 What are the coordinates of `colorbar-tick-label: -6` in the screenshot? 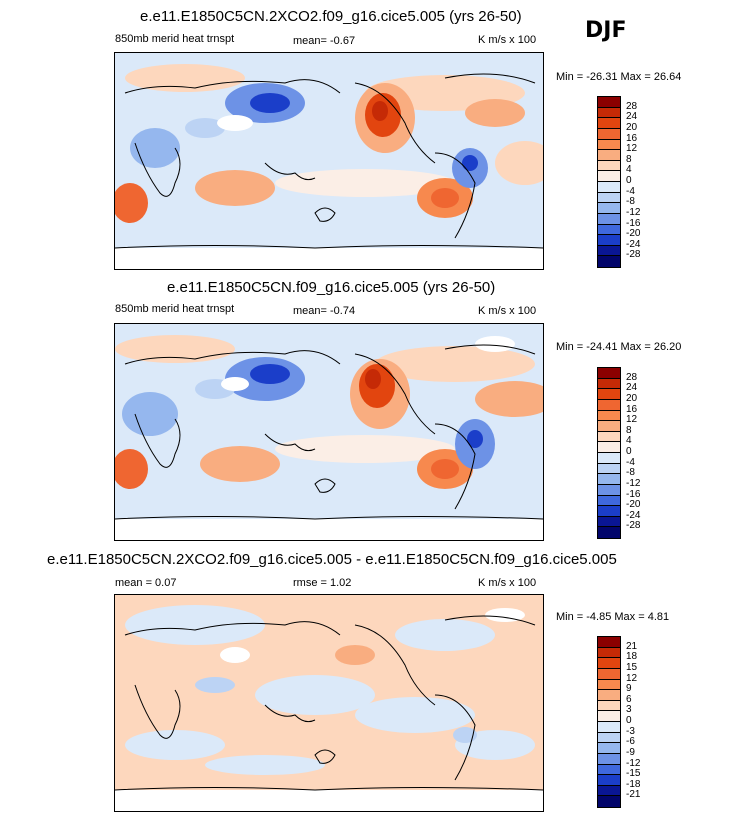 It's located at (630, 742).